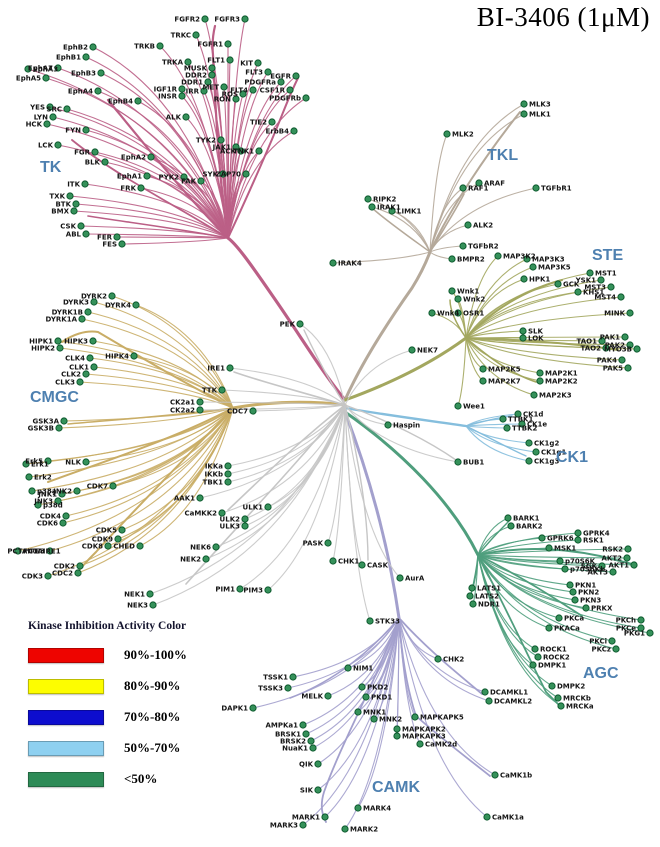 The image size is (660, 847). I want to click on kinase-label: MST3, so click(595, 288).